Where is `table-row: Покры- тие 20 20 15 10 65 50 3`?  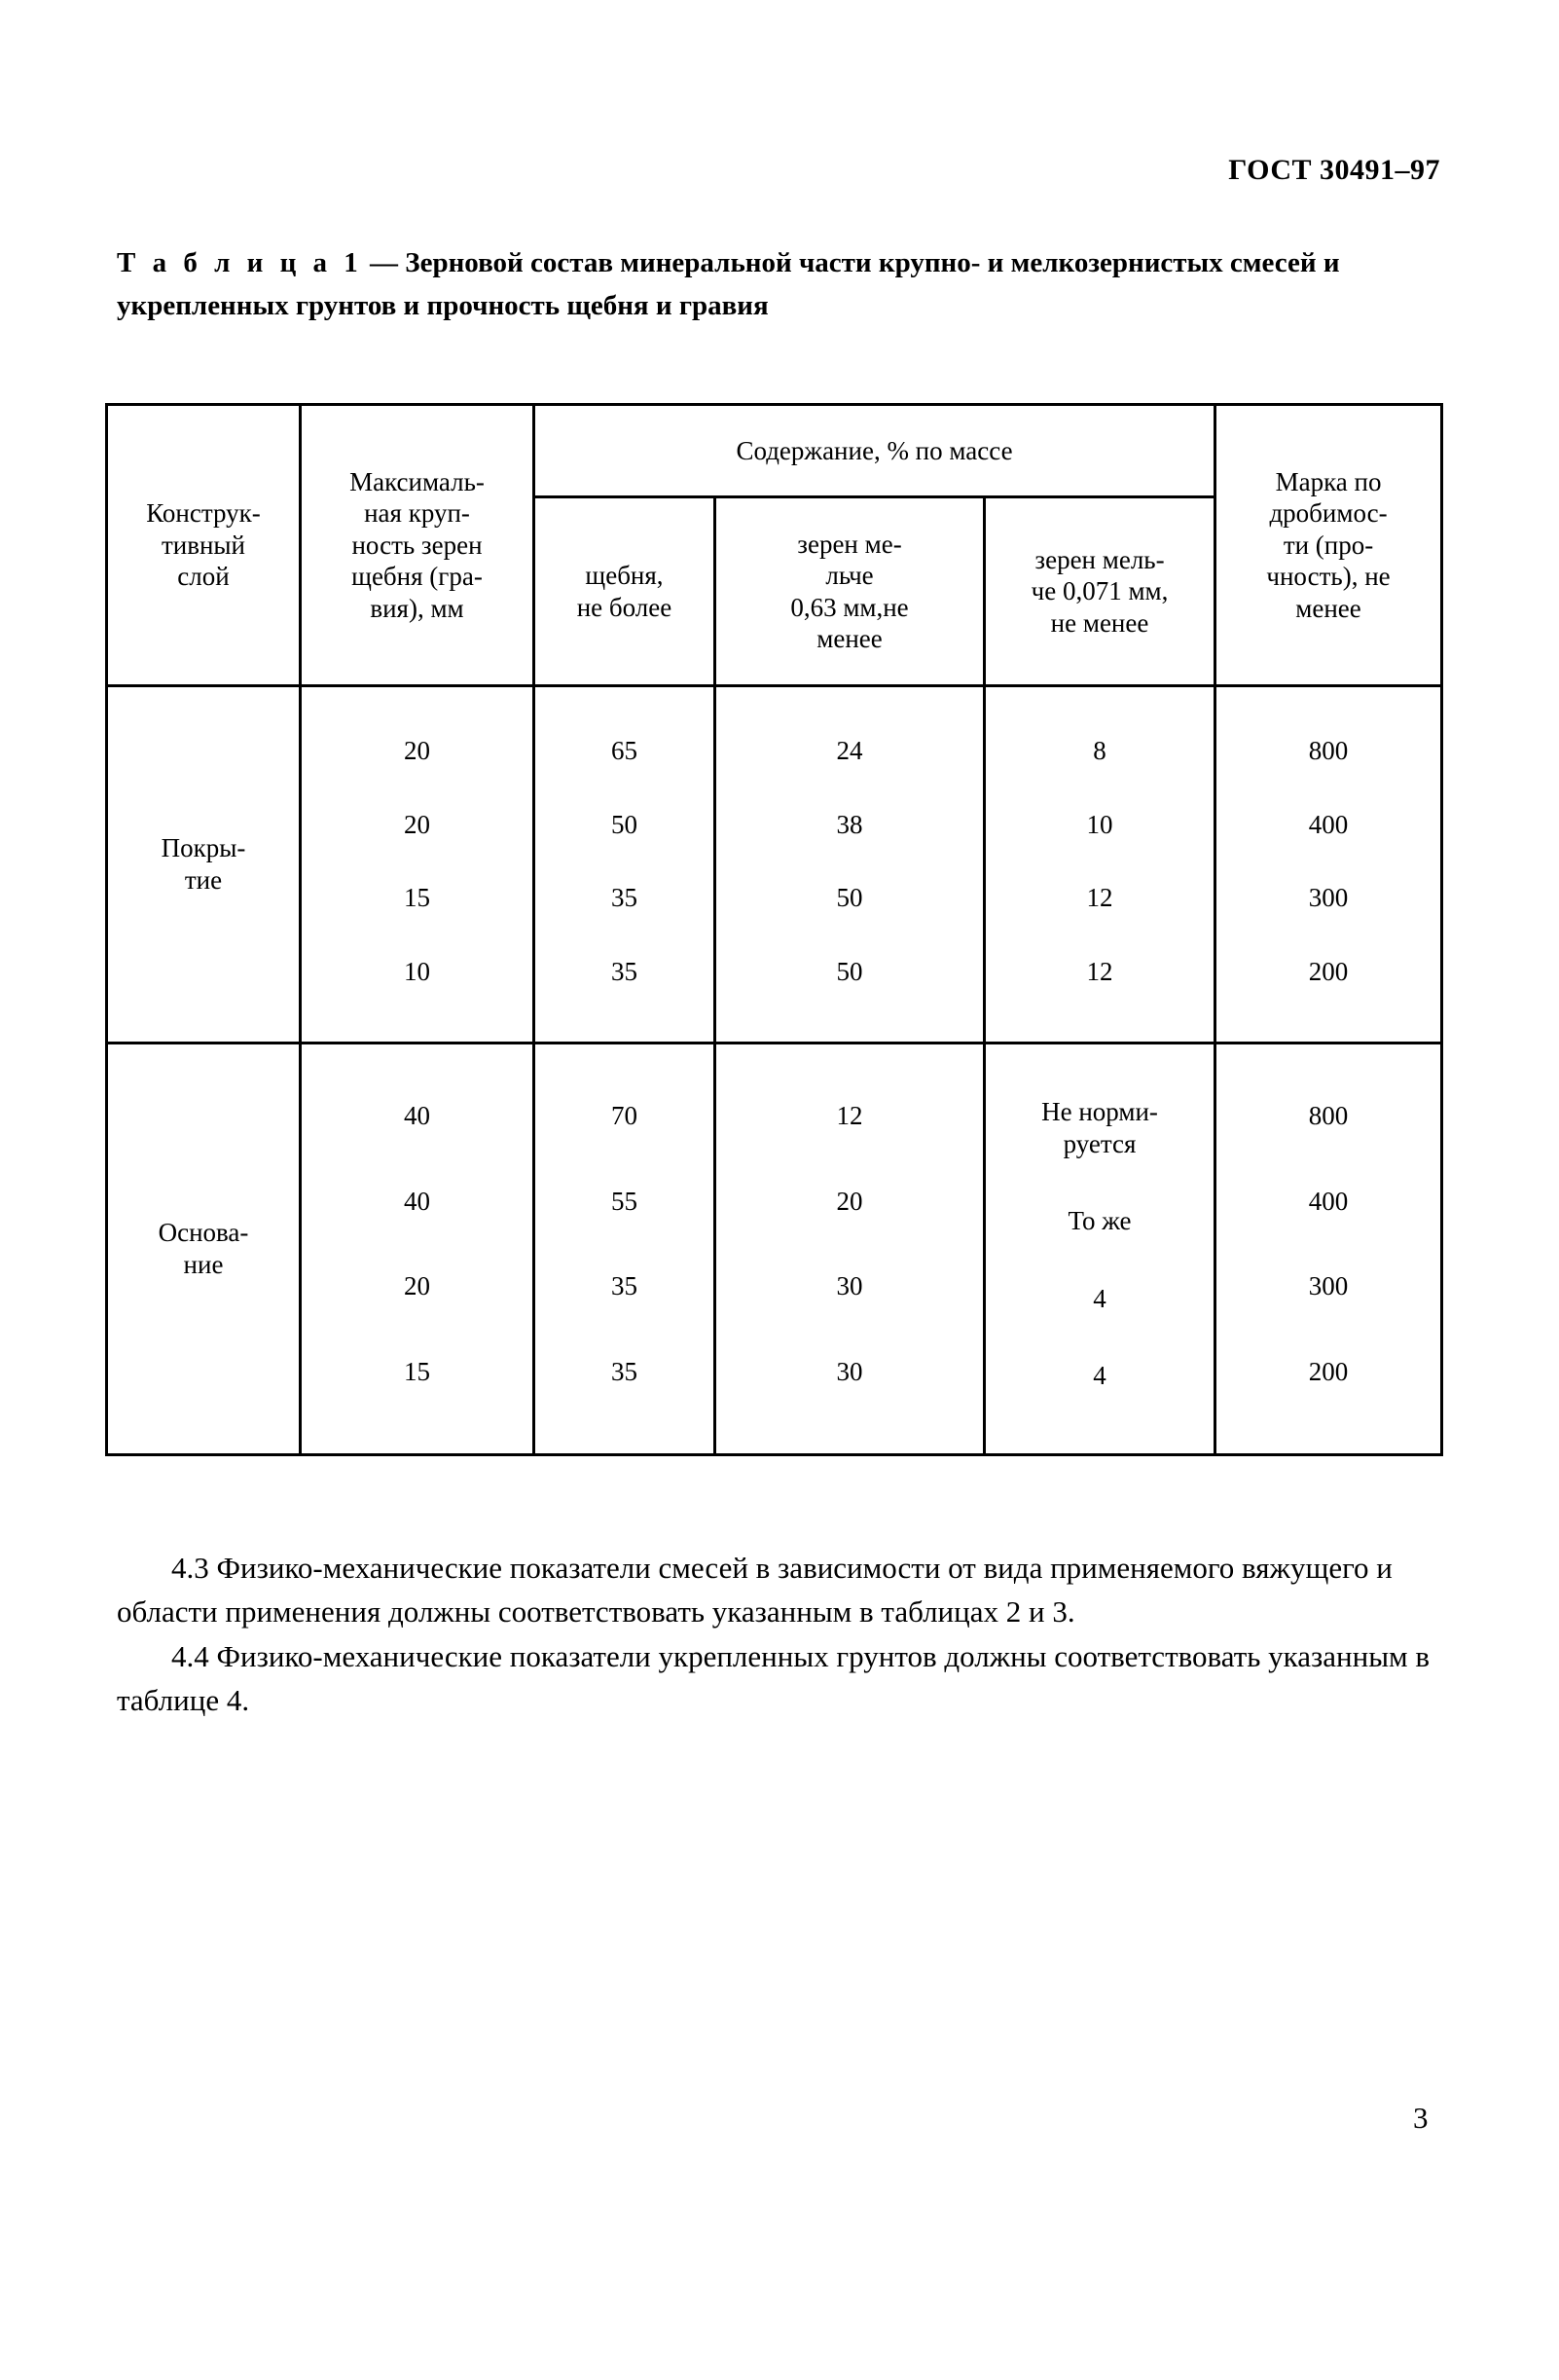 table-row: Покры- тие 20 20 15 10 65 50 3 is located at coordinates (775, 864).